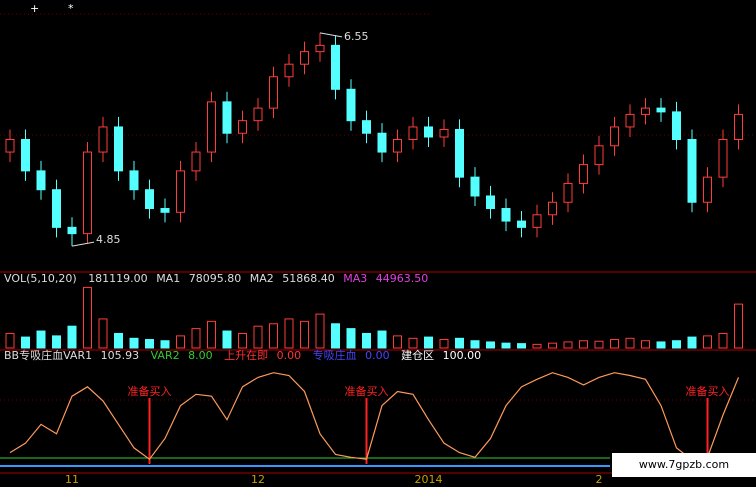 The width and height of the screenshot is (756, 487). Describe the element at coordinates (165, 355) in the screenshot. I see `legend-label: VAR2` at that location.